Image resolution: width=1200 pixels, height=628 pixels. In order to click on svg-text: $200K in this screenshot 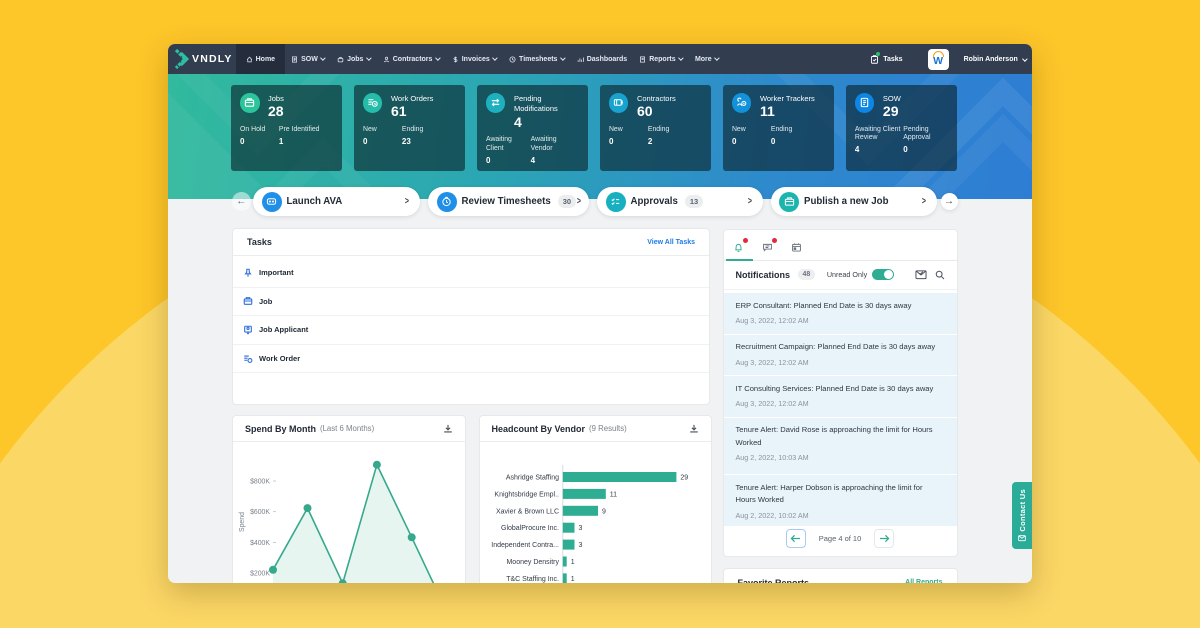, I will do `click(260, 573)`.